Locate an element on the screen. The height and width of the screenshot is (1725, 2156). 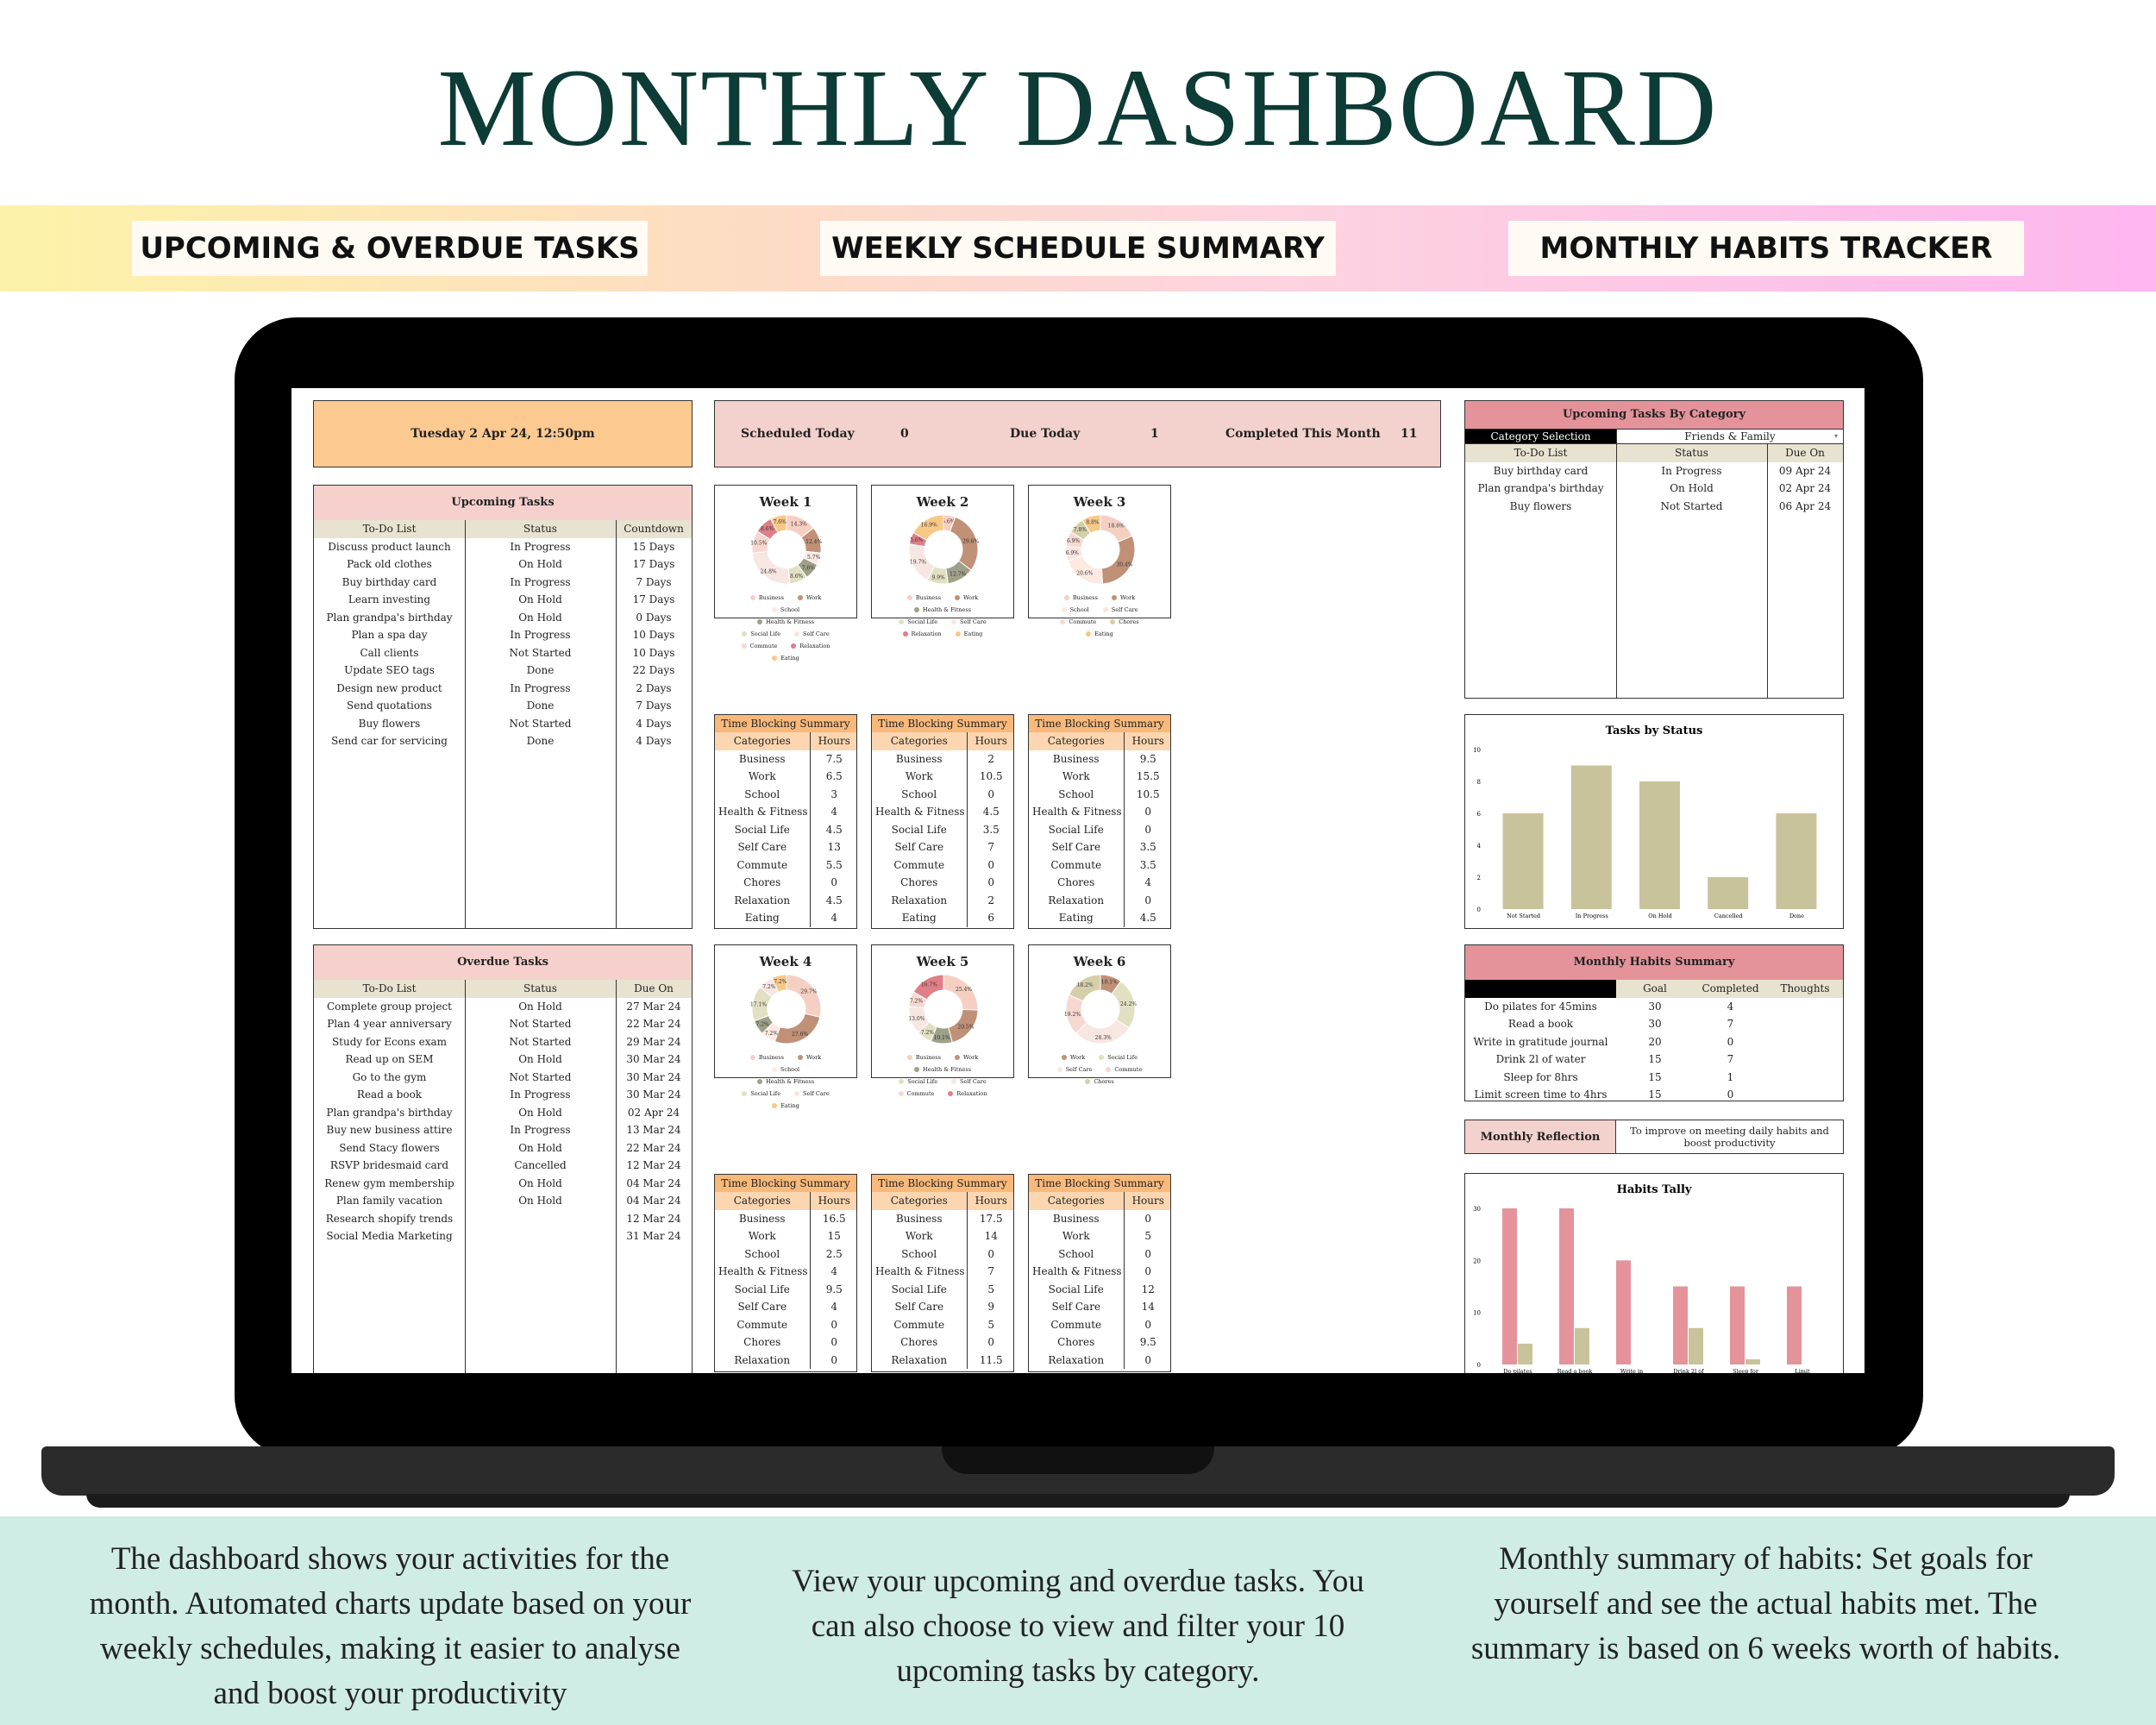
table-row: Business 0 is located at coordinates (1099, 1218).